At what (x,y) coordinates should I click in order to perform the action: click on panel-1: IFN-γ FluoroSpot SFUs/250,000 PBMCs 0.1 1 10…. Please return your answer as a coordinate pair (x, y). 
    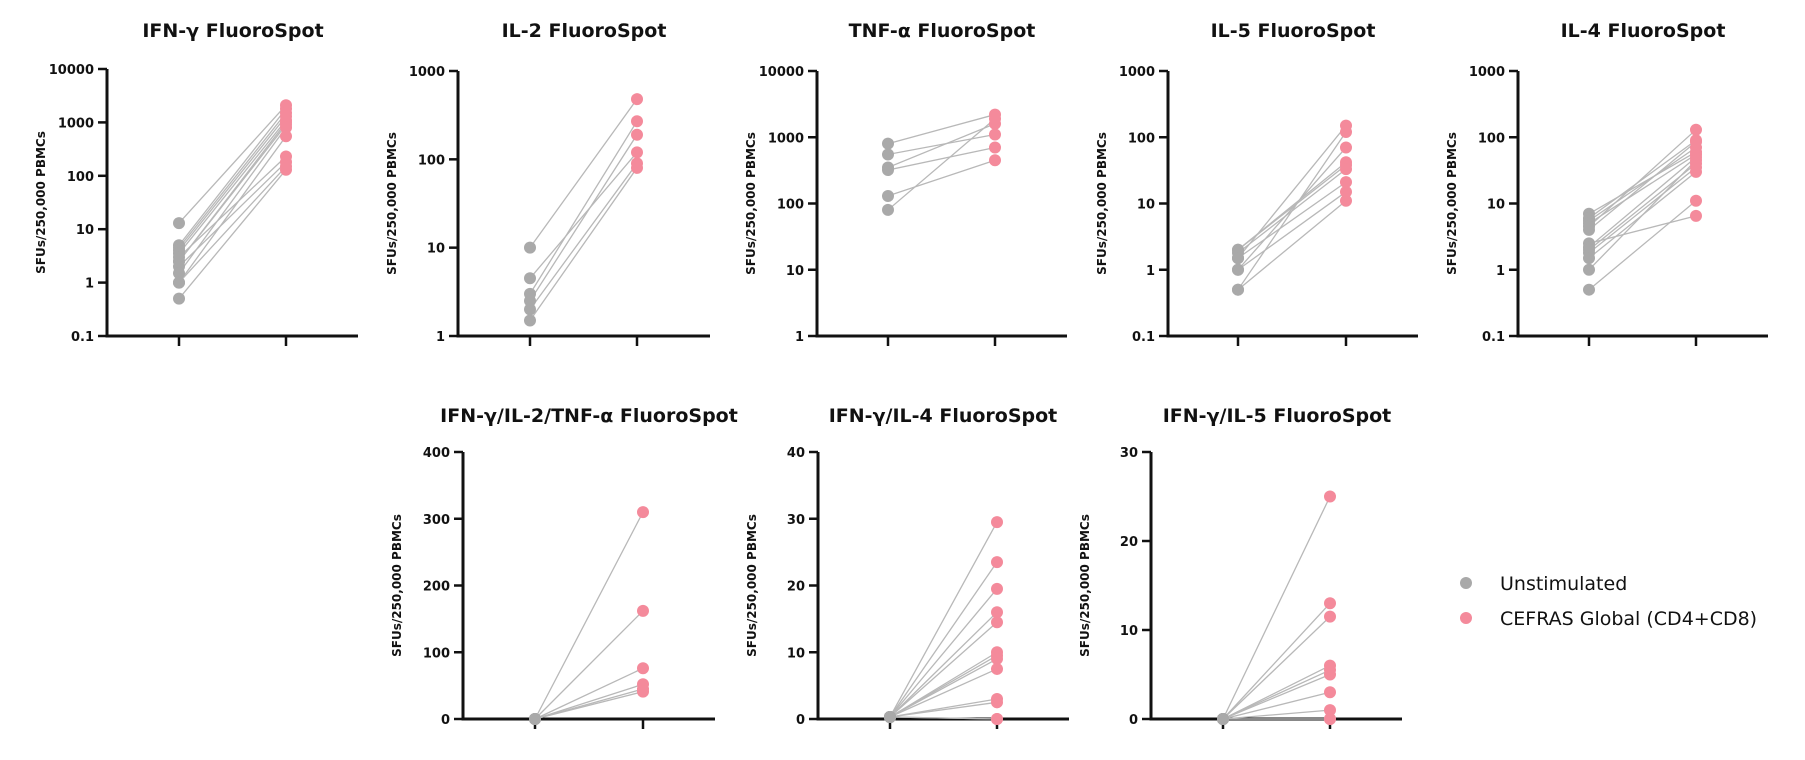
    Looking at the image, I should click on (196, 183).